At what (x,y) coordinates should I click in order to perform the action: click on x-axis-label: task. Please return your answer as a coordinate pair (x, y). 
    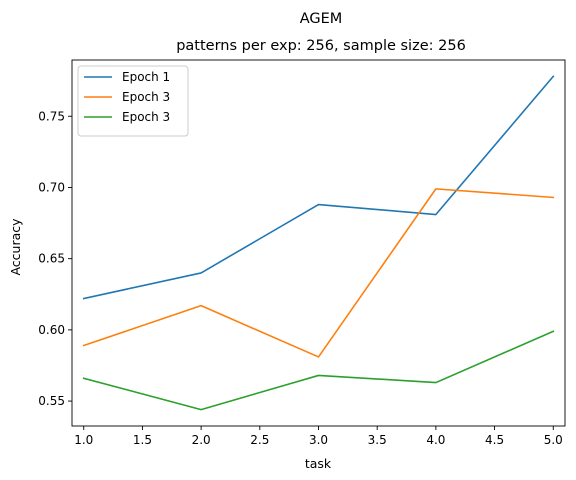
    Looking at the image, I should click on (318, 463).